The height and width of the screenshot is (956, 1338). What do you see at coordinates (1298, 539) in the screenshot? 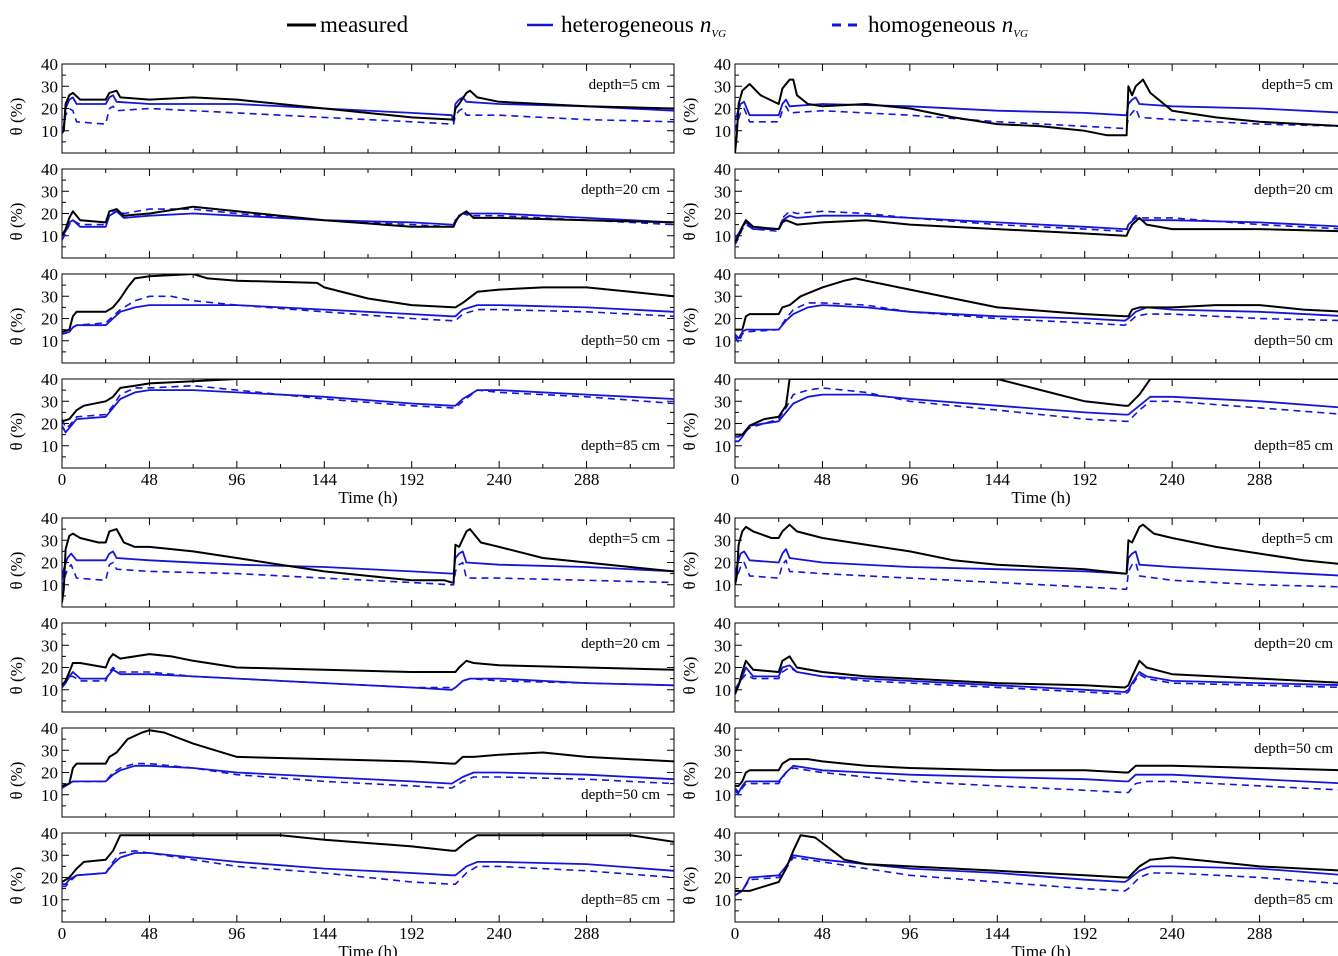
I see `depth-label: depth=5 cm` at bounding box center [1298, 539].